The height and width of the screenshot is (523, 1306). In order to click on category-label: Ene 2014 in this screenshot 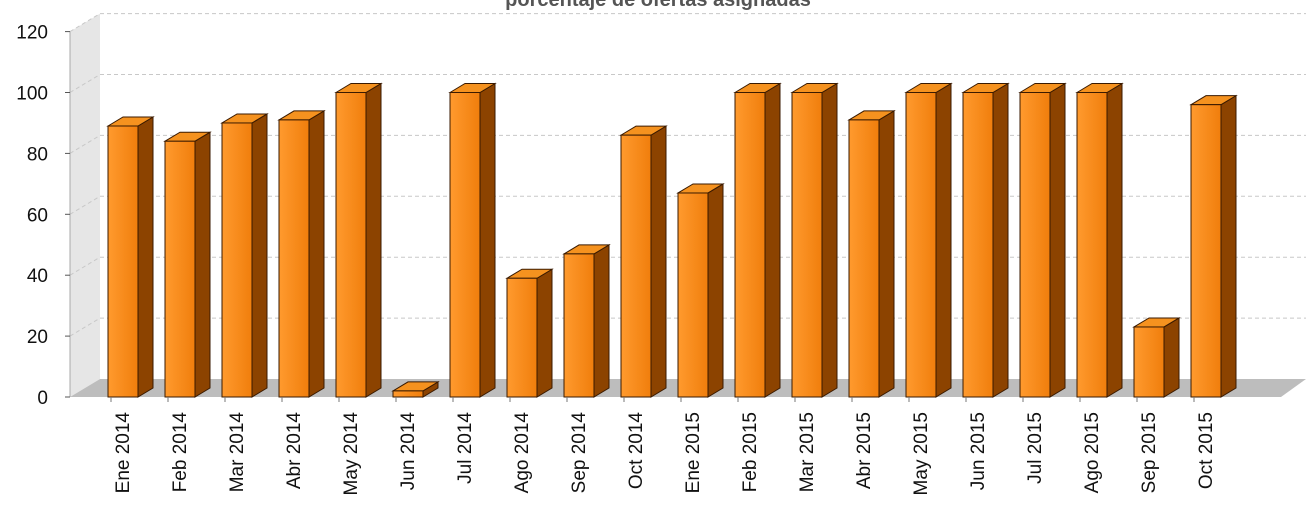, I will do `click(123, 453)`.